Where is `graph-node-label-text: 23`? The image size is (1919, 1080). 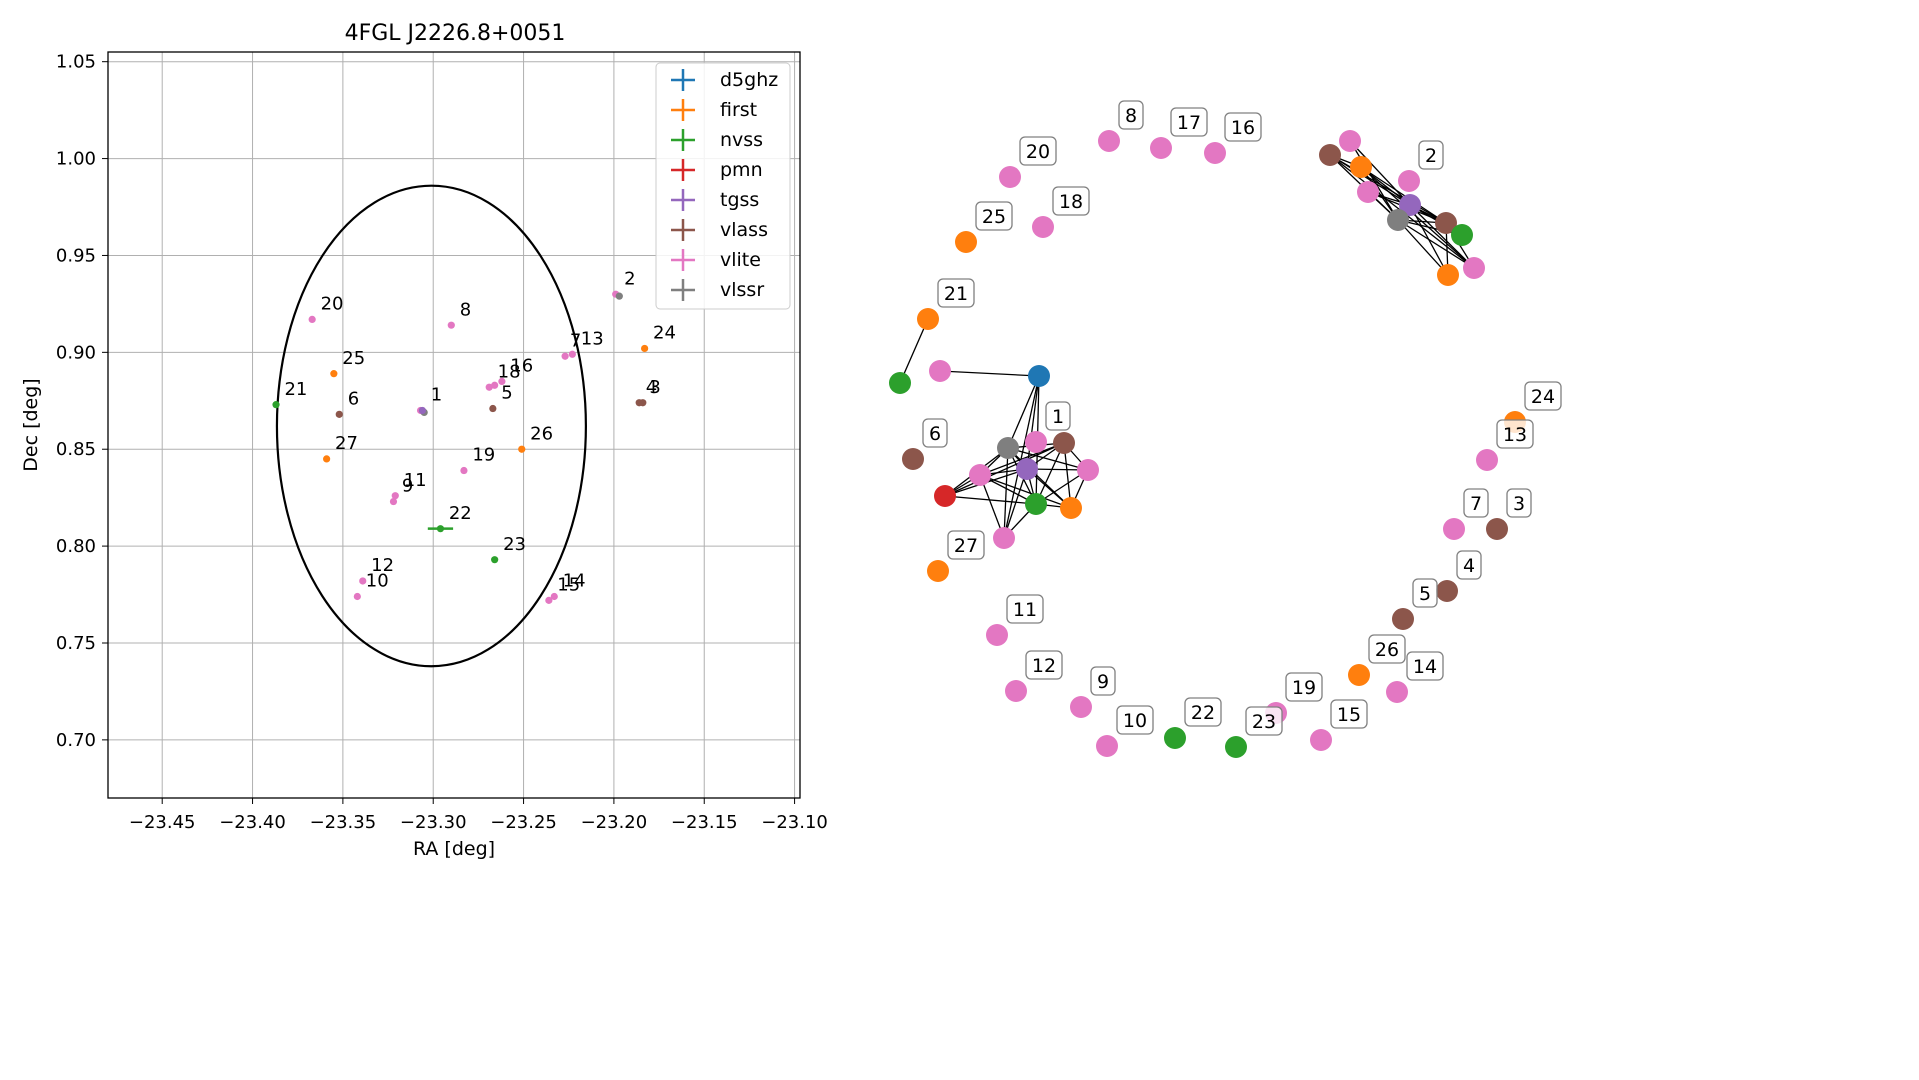
graph-node-label-text: 23 is located at coordinates (1264, 722).